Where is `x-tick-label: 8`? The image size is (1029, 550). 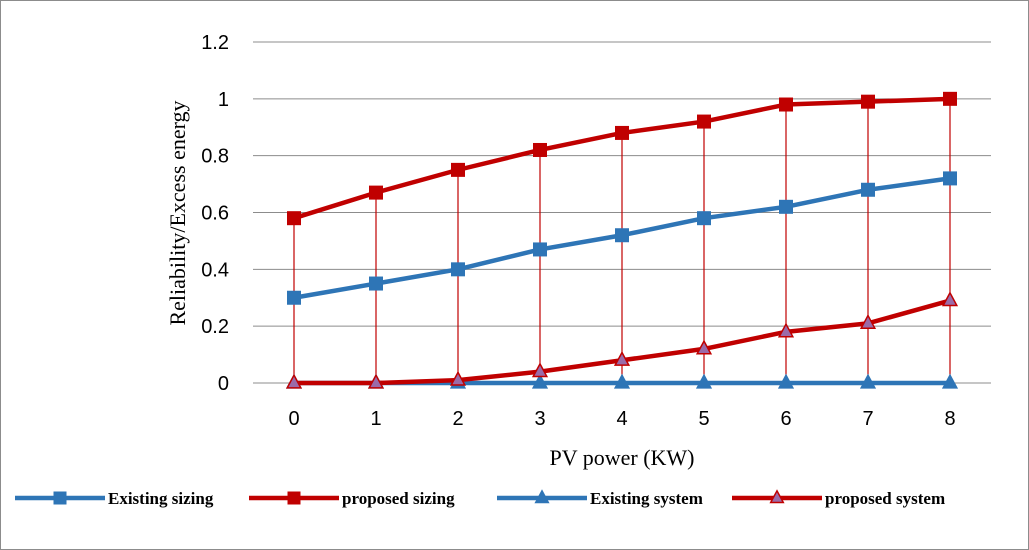
x-tick-label: 8 is located at coordinates (949, 419).